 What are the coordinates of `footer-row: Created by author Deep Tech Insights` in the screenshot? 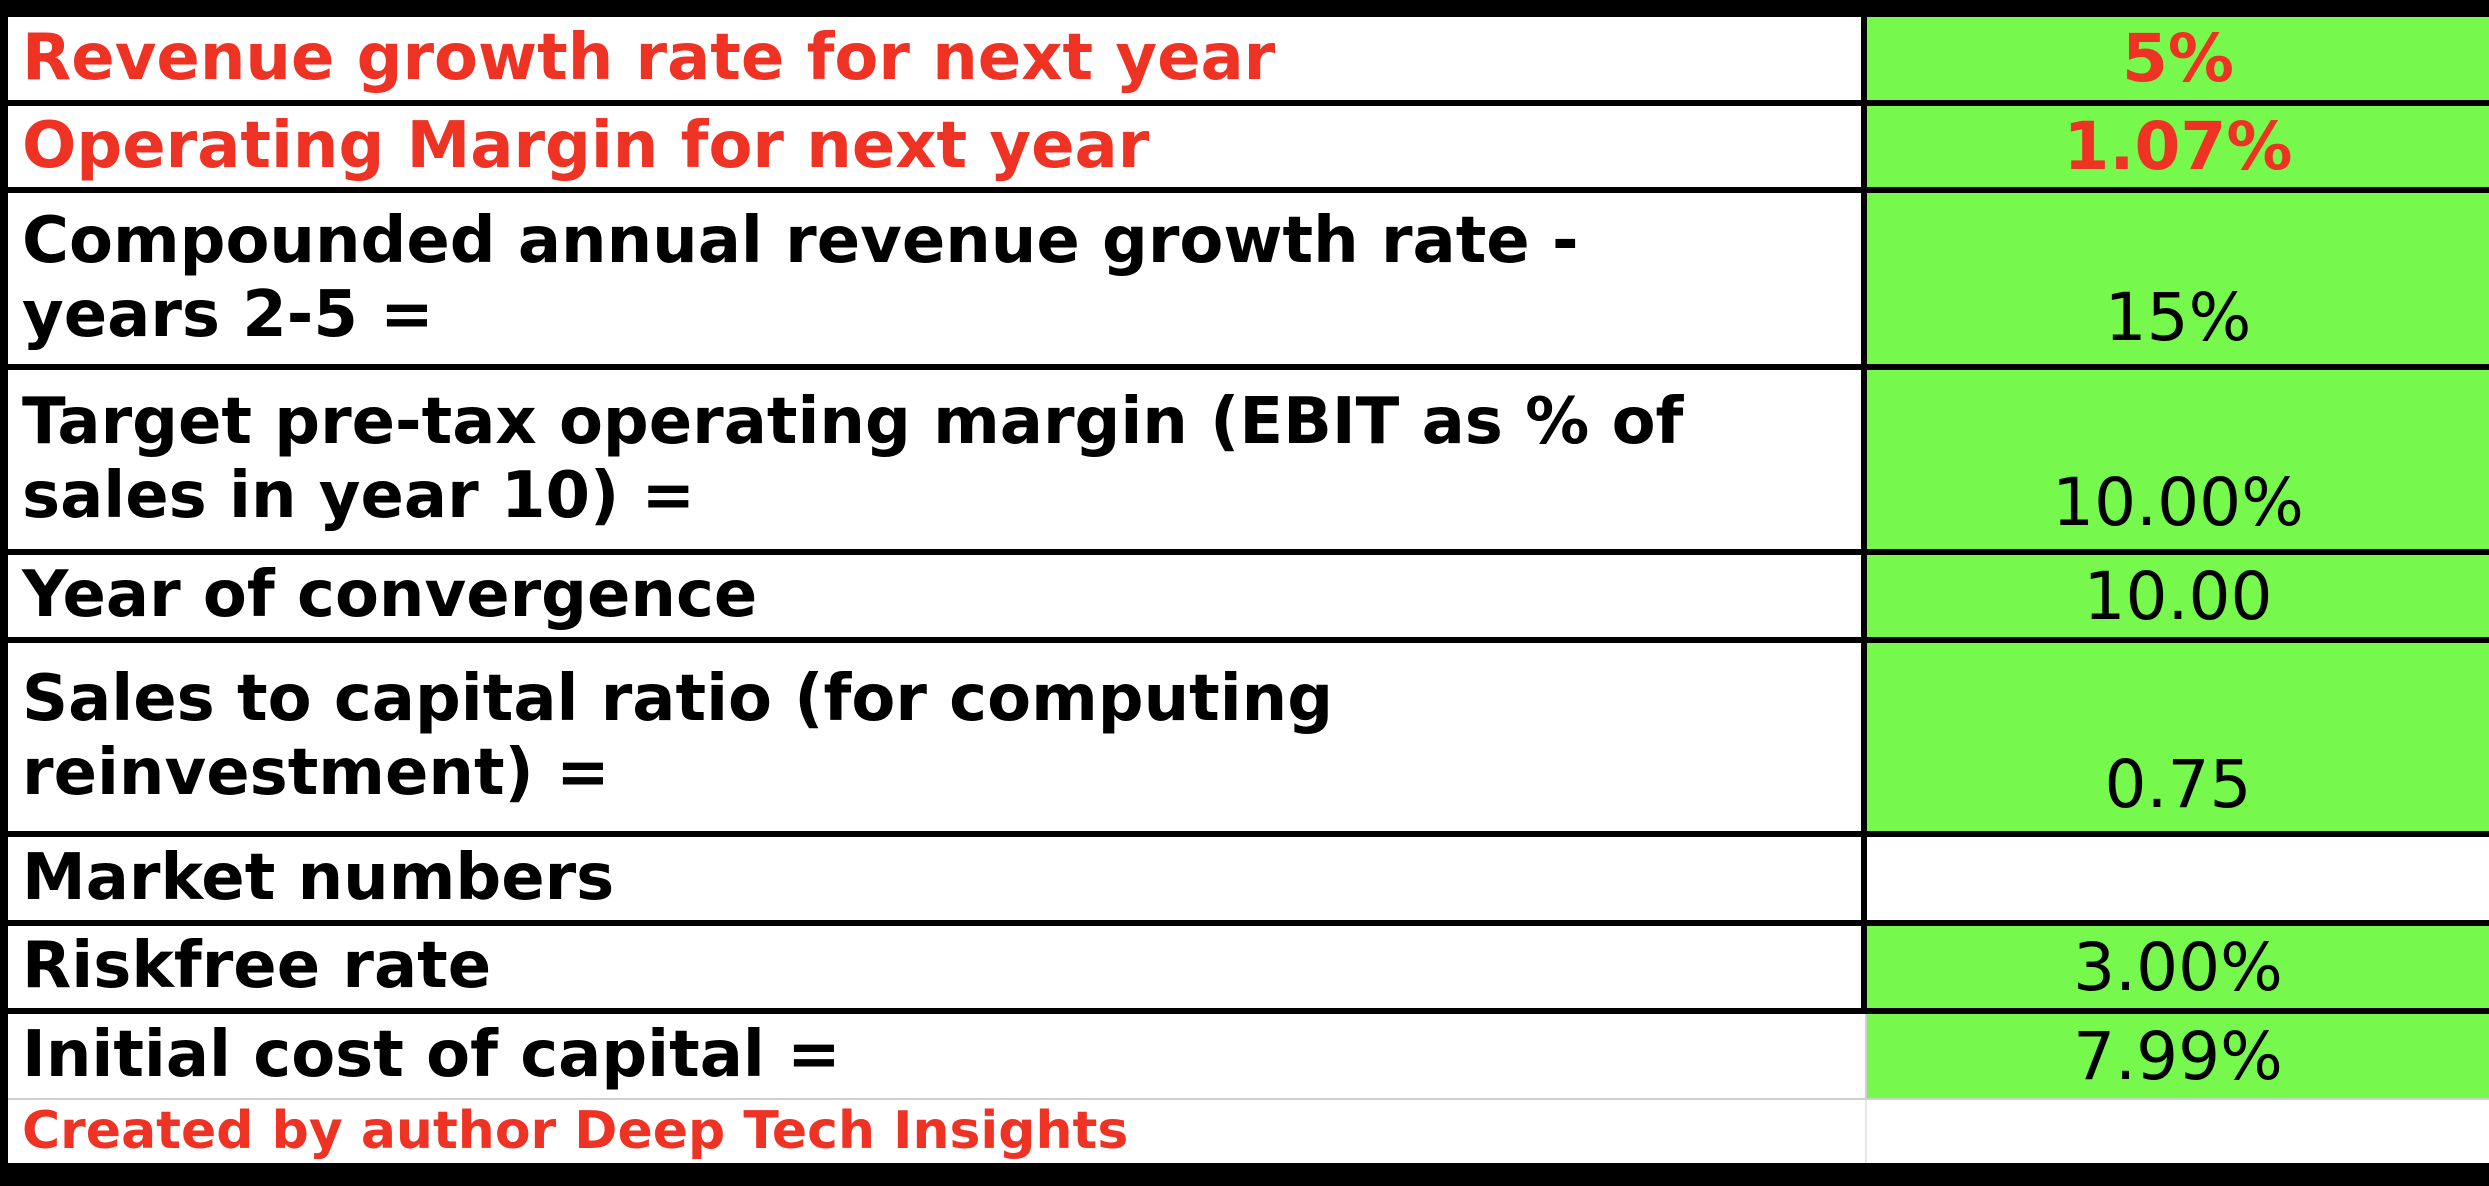 It's located at (1248, 1131).